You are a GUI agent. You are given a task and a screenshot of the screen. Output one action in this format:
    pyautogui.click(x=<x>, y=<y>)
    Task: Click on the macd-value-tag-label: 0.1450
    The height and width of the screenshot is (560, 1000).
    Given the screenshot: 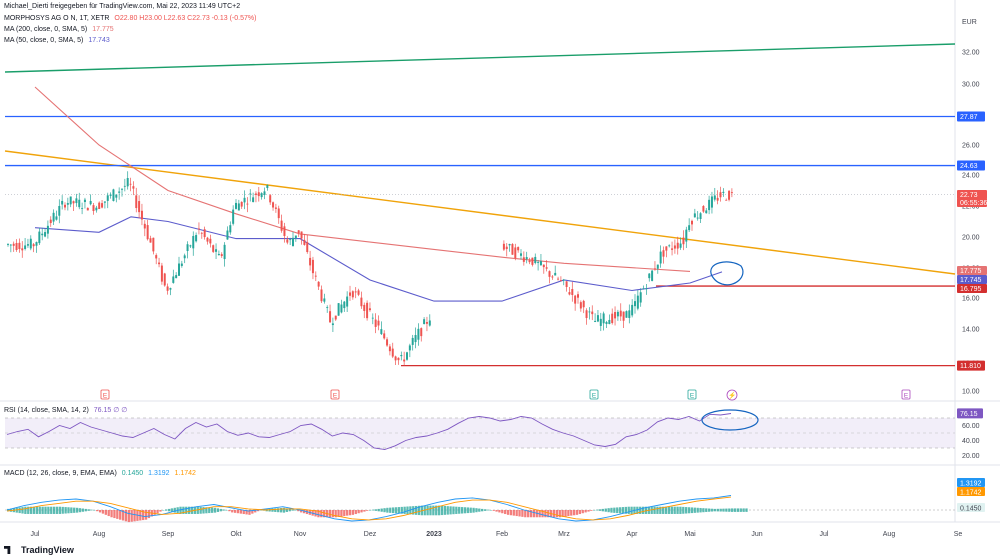 What is the action you would take?
    pyautogui.click(x=971, y=509)
    